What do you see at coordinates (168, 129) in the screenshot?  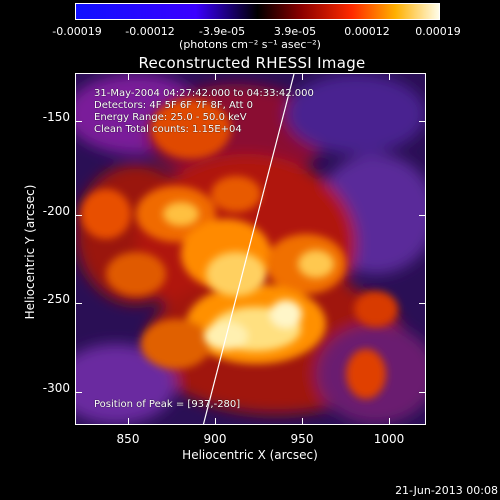 I see `annotation-clean-counts: Clean Total counts: 1.15E+04` at bounding box center [168, 129].